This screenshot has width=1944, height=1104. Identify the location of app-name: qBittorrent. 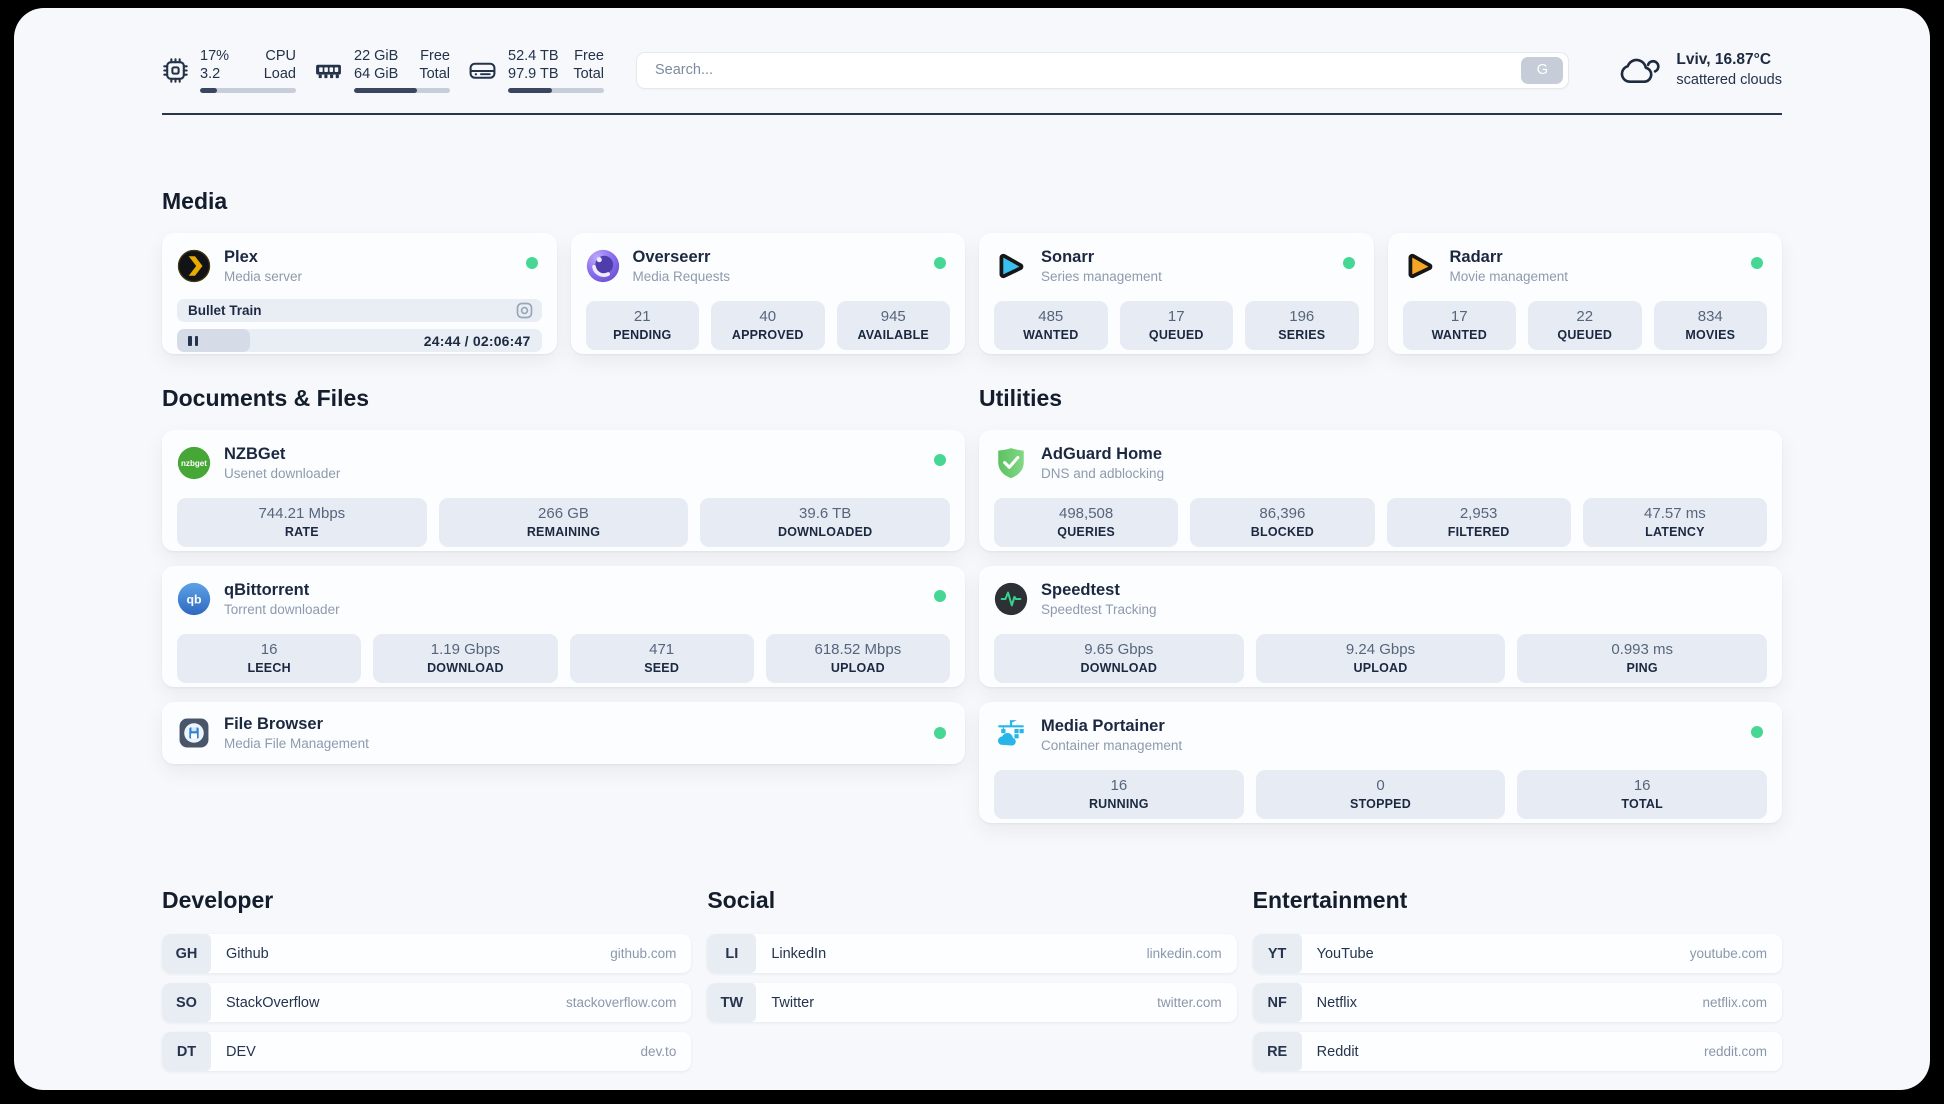
(267, 590).